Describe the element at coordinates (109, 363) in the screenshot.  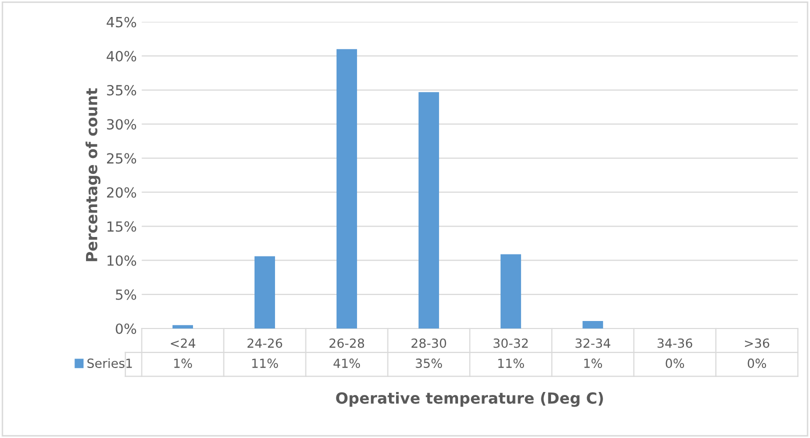
I see `legend-label: Series1` at that location.